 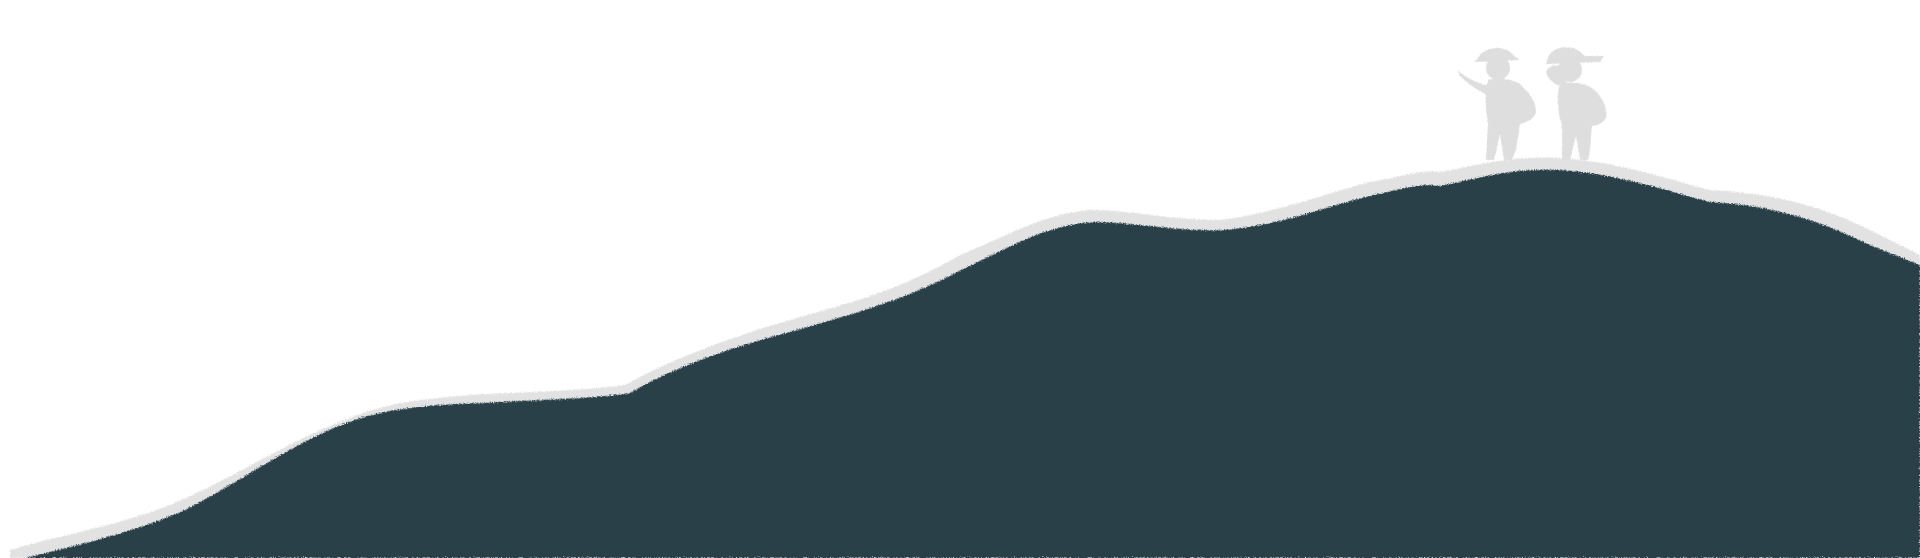 What do you see at coordinates (1582, 121) in the screenshot?
I see `hiker-shading-body` at bounding box center [1582, 121].